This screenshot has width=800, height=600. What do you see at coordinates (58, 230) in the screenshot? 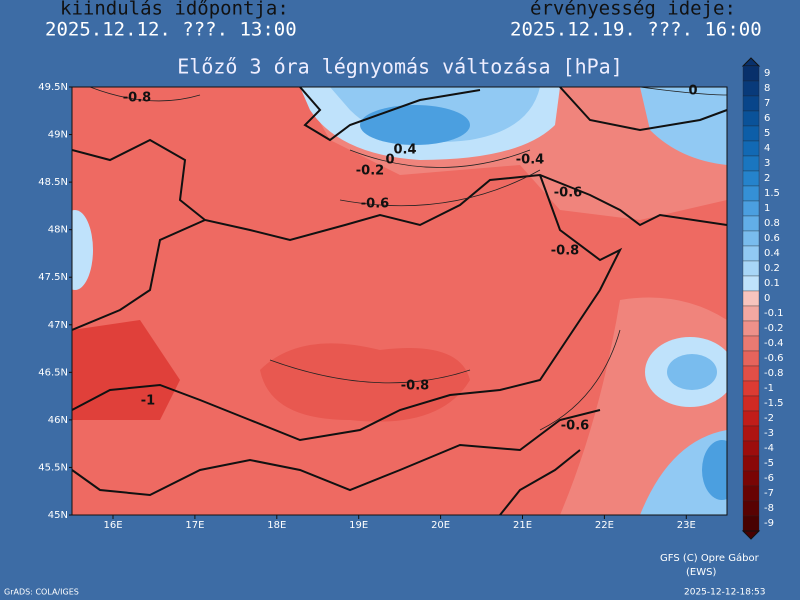
I see `lat-label: 48N` at bounding box center [58, 230].